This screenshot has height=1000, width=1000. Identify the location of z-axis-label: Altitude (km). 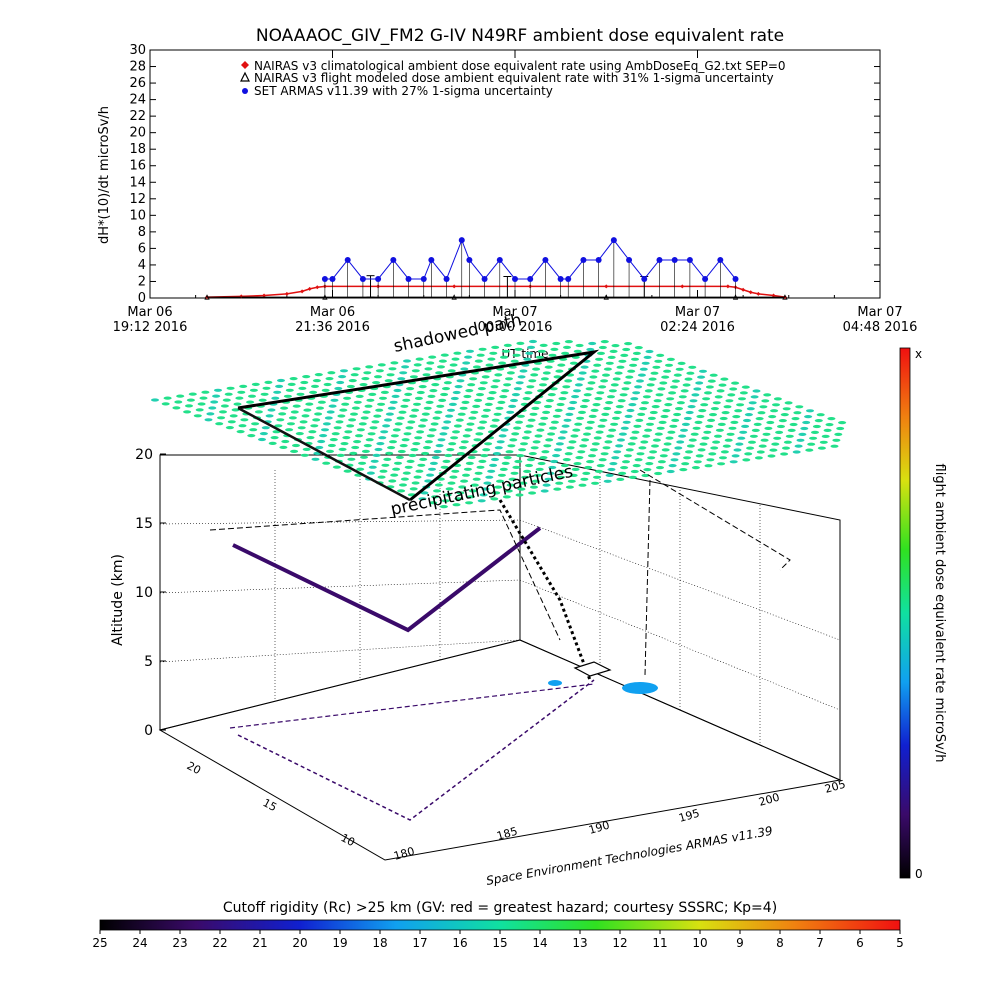
(118, 600).